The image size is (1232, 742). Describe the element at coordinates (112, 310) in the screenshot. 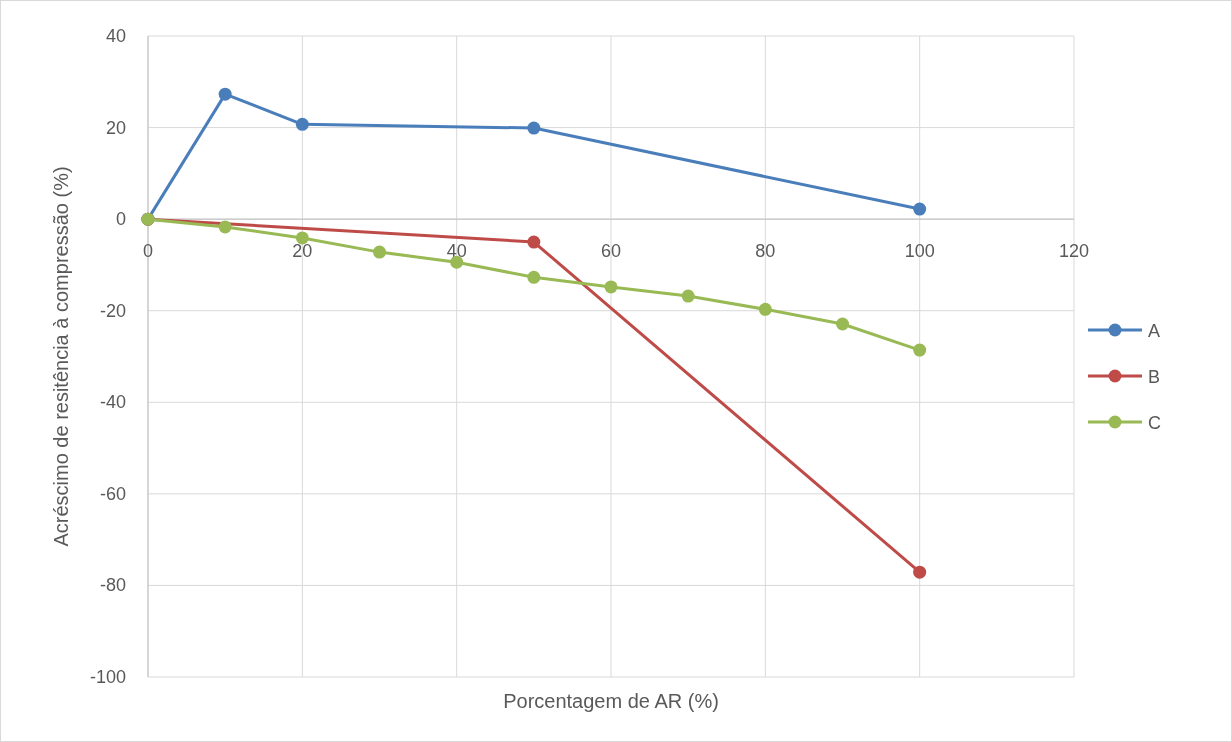

I see `y-tick-label: -20` at that location.